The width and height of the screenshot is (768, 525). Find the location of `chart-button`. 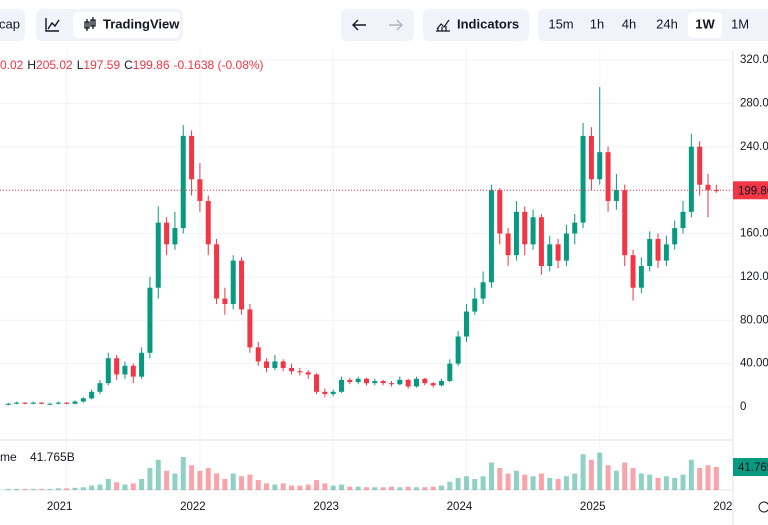

chart-button is located at coordinates (126, 25).